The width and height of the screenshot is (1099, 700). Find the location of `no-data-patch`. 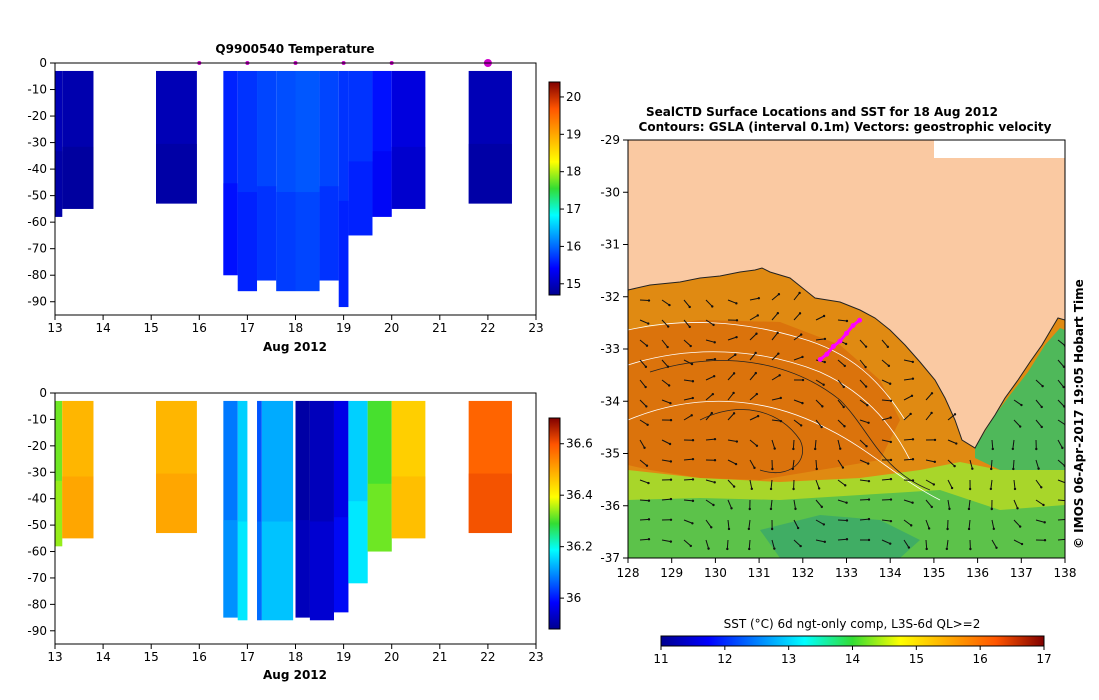

no-data-patch is located at coordinates (999, 149).